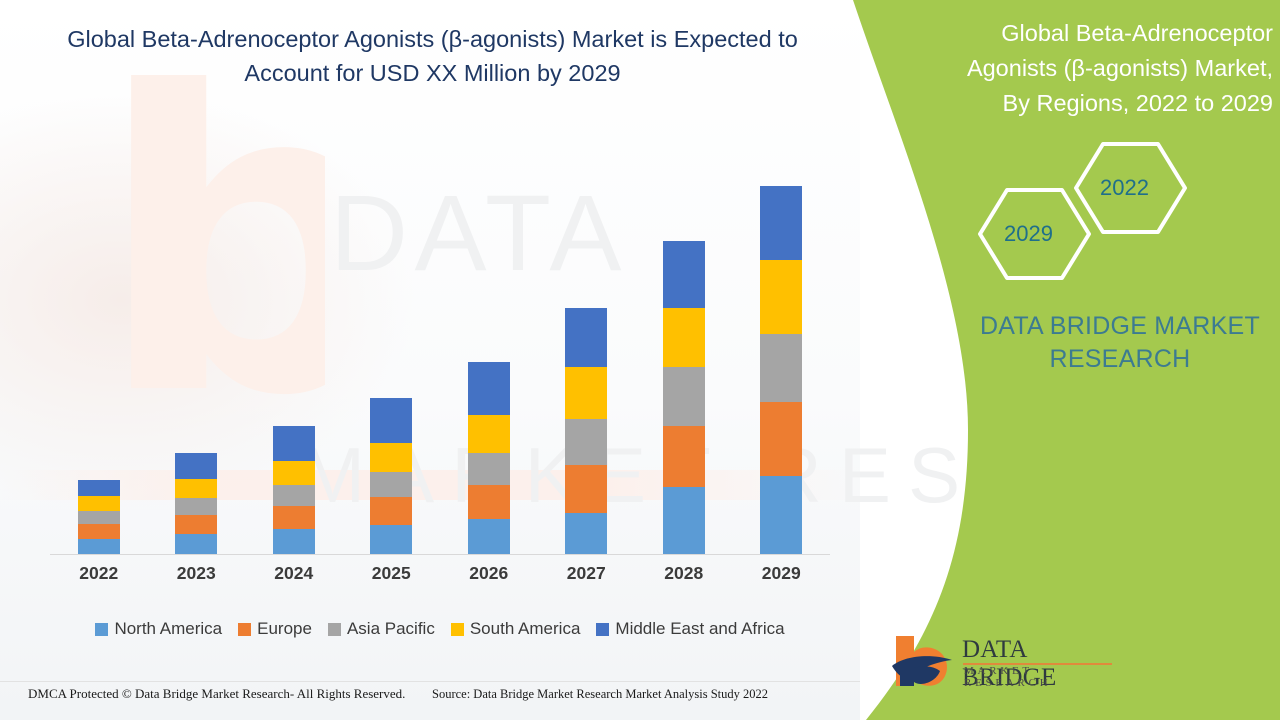  Describe the element at coordinates (1008, 677) in the screenshot. I see `logo-tagline: MARKET RESEARCH` at that location.